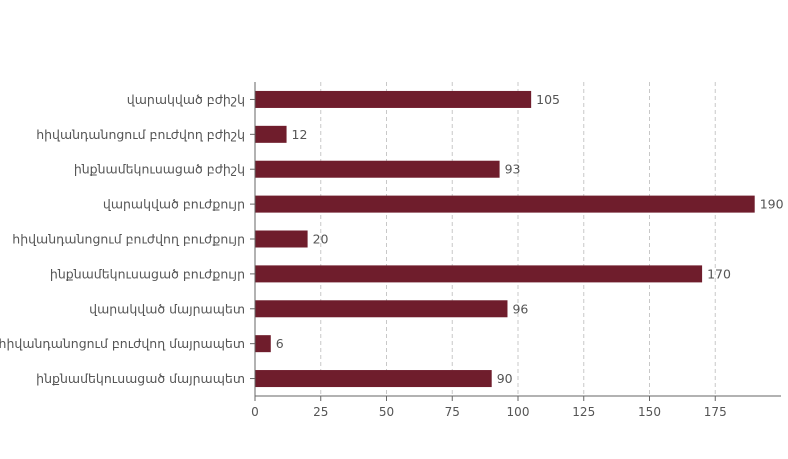 This screenshot has width=788, height=459. Describe the element at coordinates (320, 412) in the screenshot. I see `x-tick-label: 25` at that location.